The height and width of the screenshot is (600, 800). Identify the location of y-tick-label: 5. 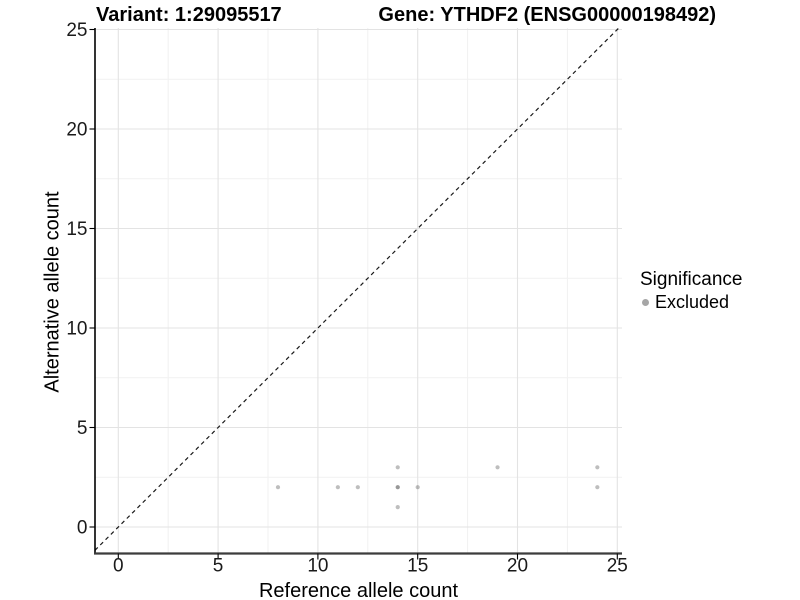
(82, 428).